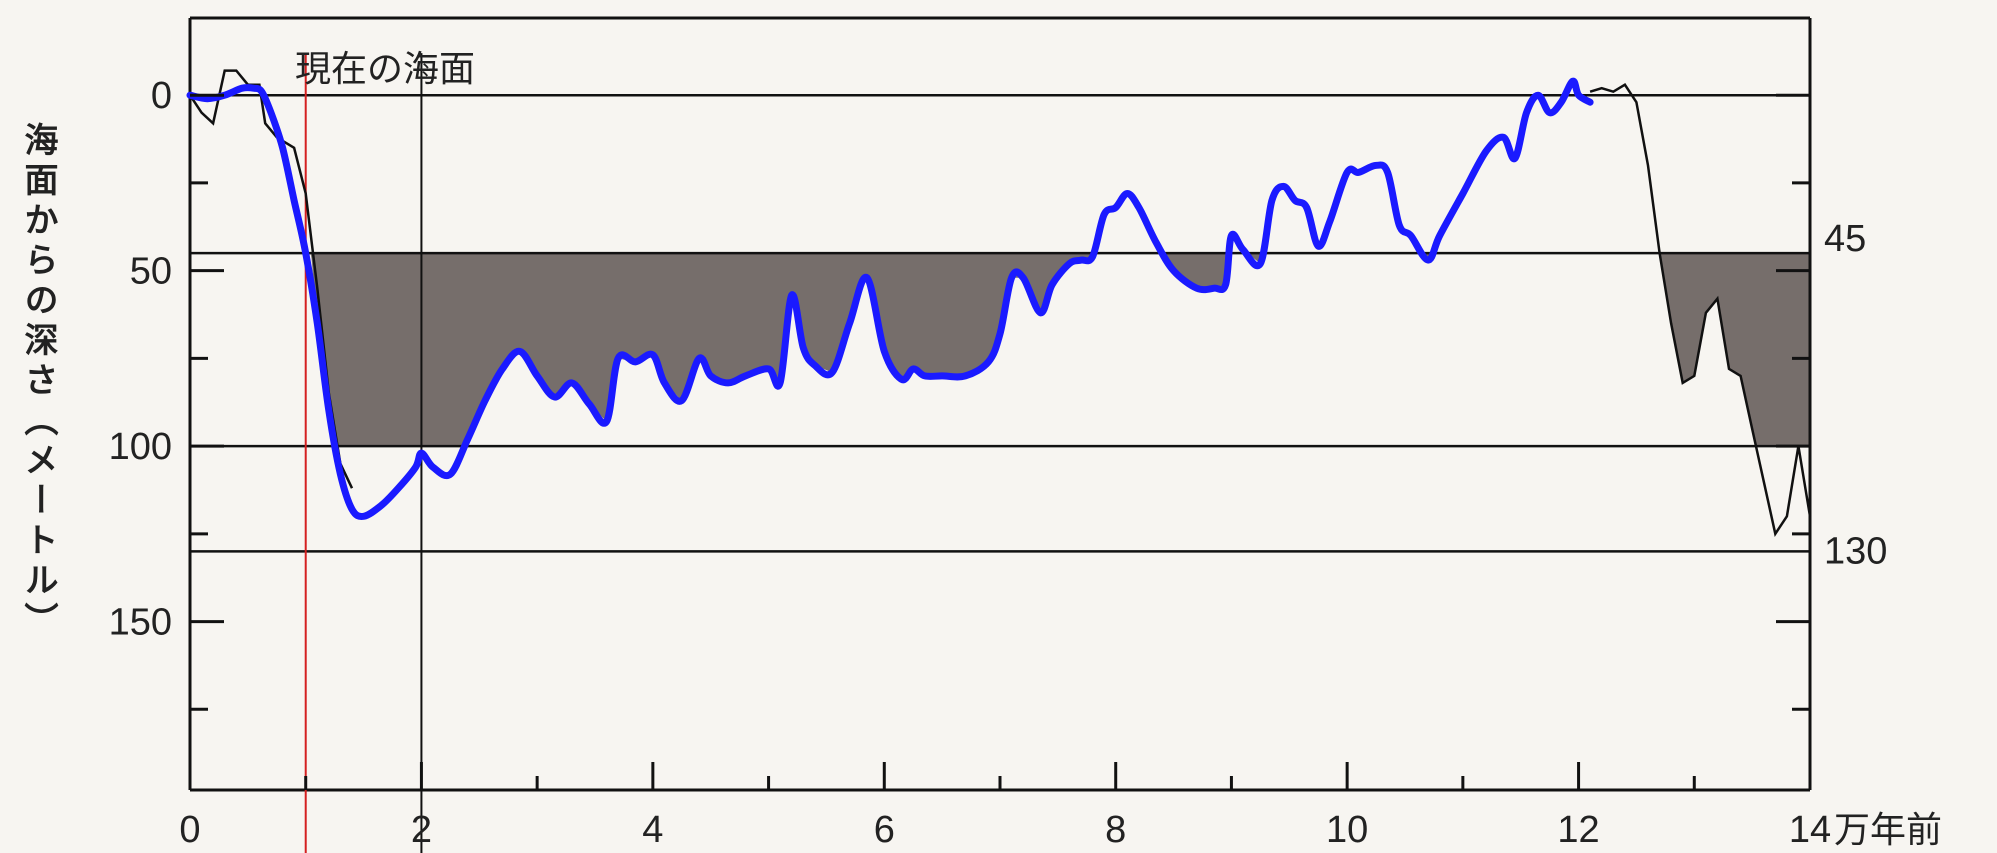 The width and height of the screenshot is (1997, 853). Describe the element at coordinates (38, 382) in the screenshot. I see `y-axis-label: 海面からの深さ（メートル）` at that location.